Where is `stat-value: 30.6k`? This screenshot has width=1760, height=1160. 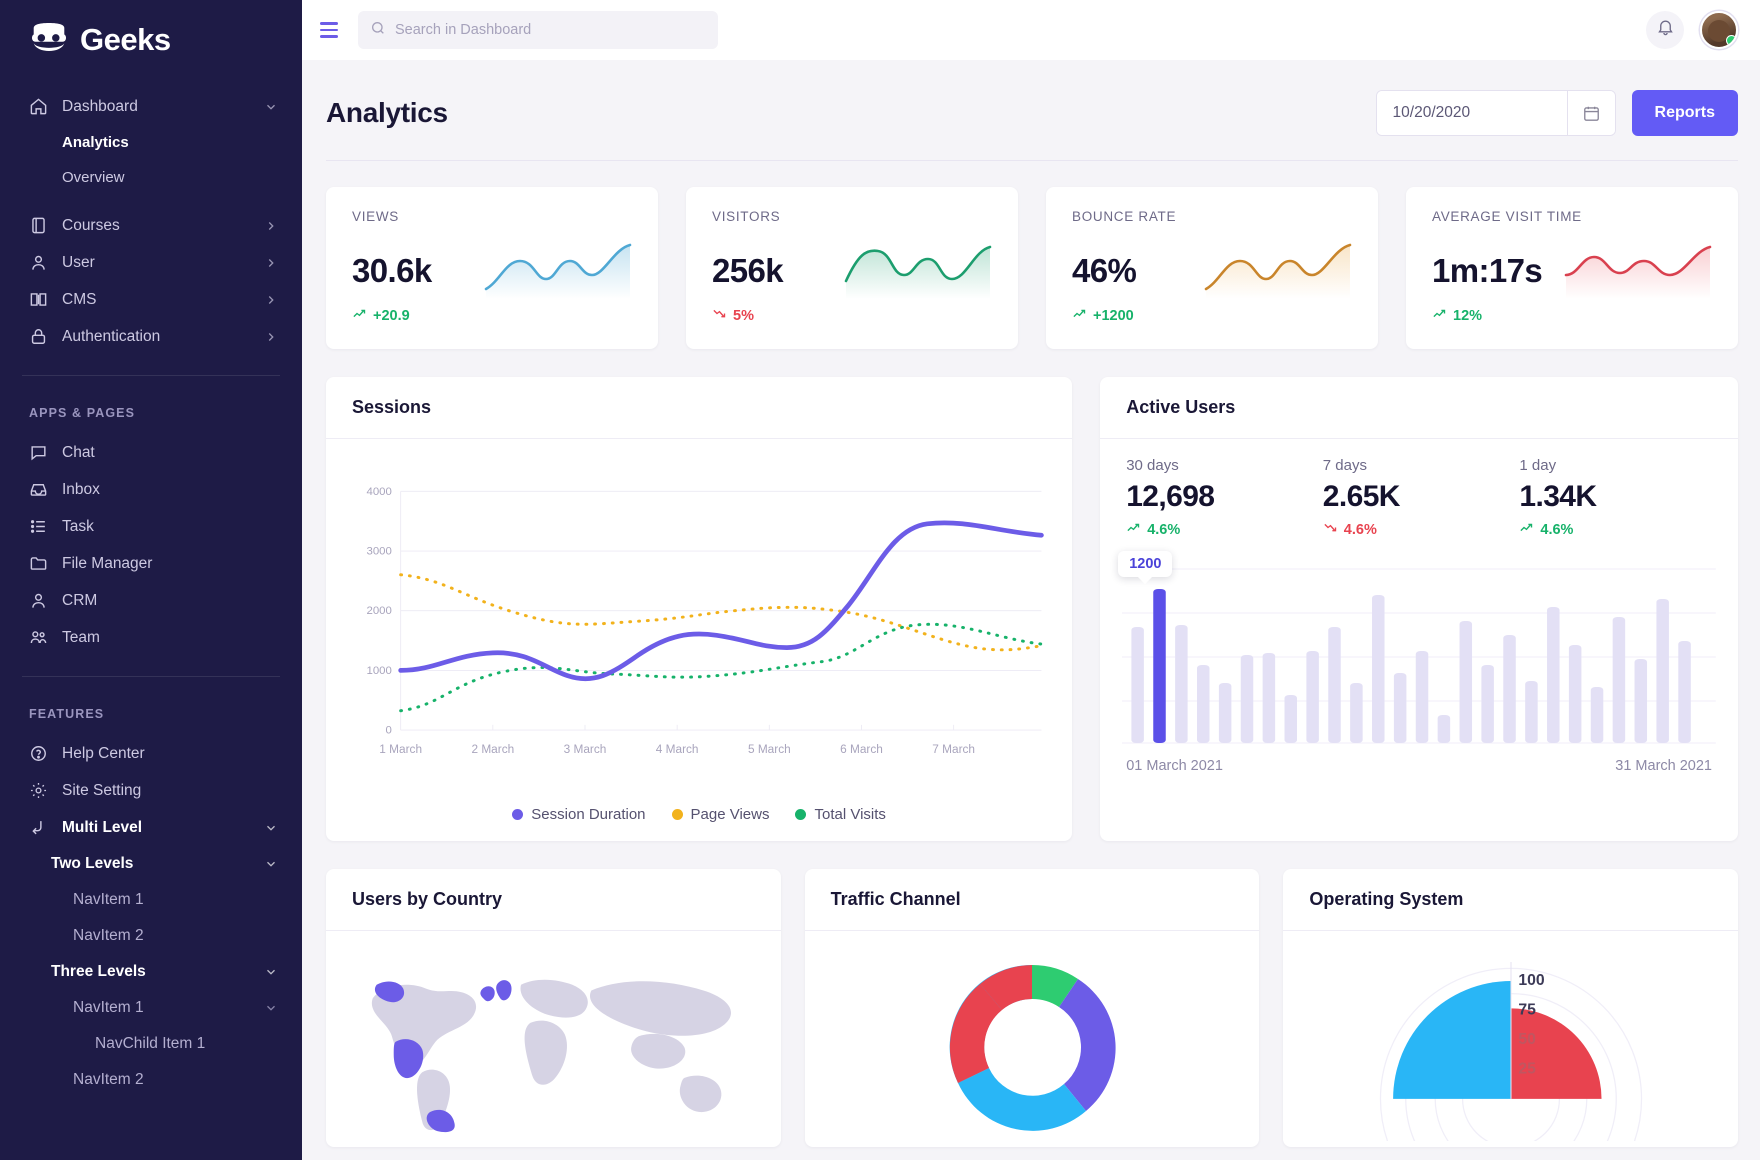
stat-value: 30.6k is located at coordinates (392, 270).